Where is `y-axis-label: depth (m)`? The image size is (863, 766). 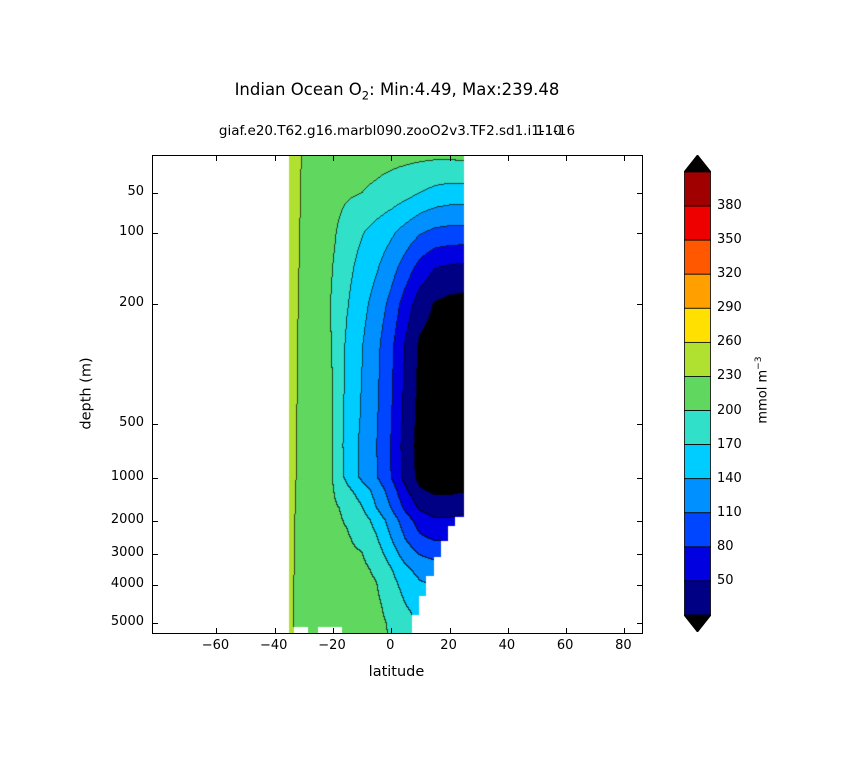 y-axis-label: depth (m) is located at coordinates (86, 393).